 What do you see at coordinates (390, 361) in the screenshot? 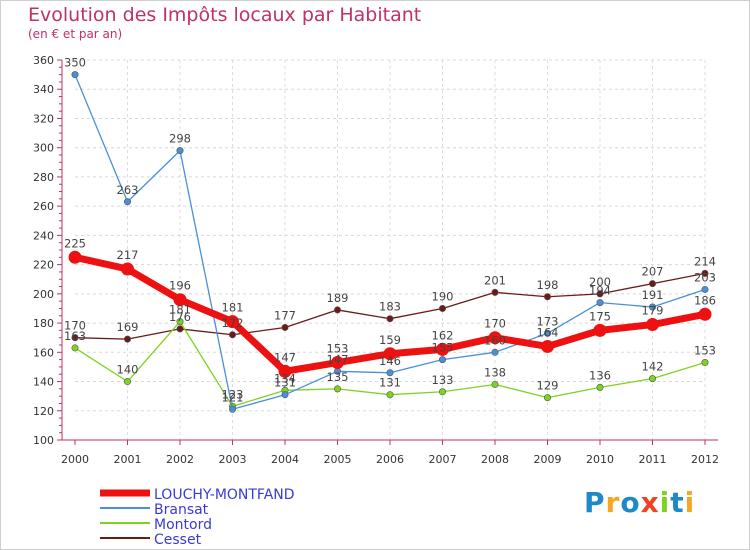
I see `data-label: 146` at bounding box center [390, 361].